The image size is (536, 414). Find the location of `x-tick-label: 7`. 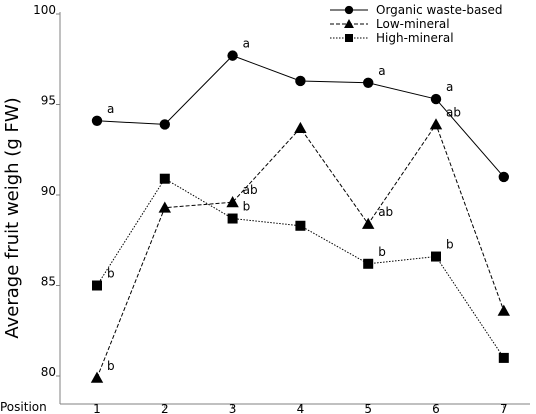

x-tick-label: 7 is located at coordinates (504, 408).